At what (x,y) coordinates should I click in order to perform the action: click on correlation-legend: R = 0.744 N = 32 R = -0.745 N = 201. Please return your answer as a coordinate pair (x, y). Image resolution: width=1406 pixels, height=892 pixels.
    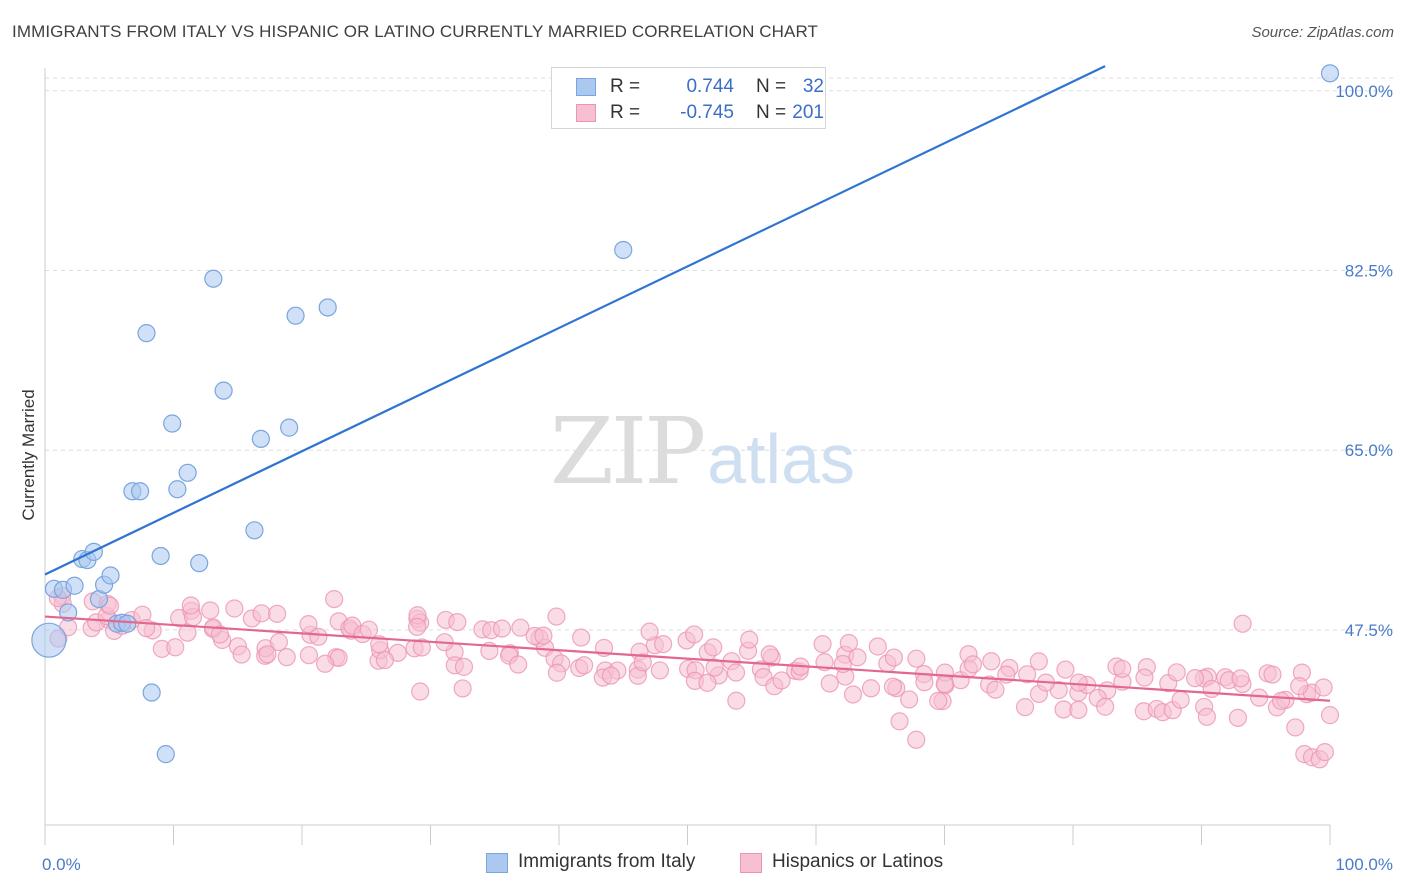
    Looking at the image, I should click on (688, 98).